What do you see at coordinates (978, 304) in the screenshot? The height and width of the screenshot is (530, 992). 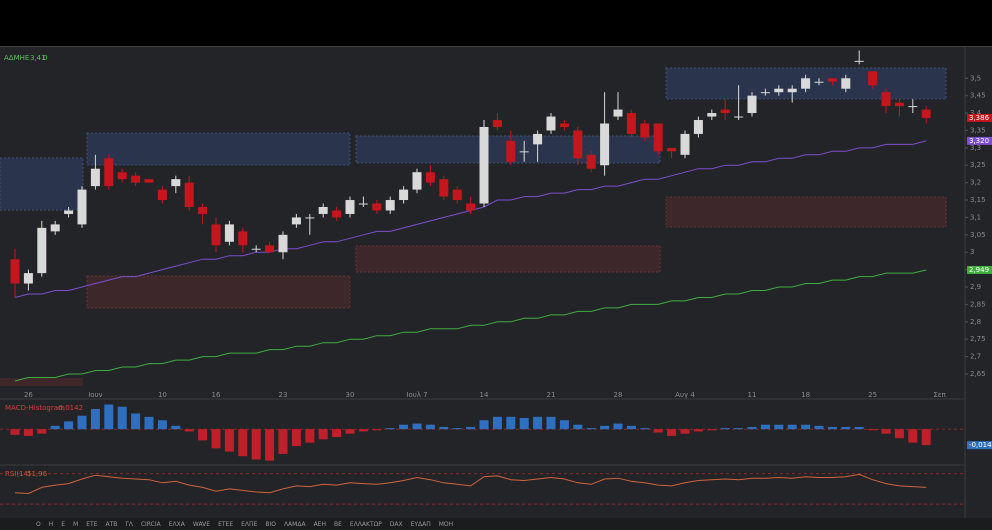 I see `y-tick-label: 2,85` at bounding box center [978, 304].